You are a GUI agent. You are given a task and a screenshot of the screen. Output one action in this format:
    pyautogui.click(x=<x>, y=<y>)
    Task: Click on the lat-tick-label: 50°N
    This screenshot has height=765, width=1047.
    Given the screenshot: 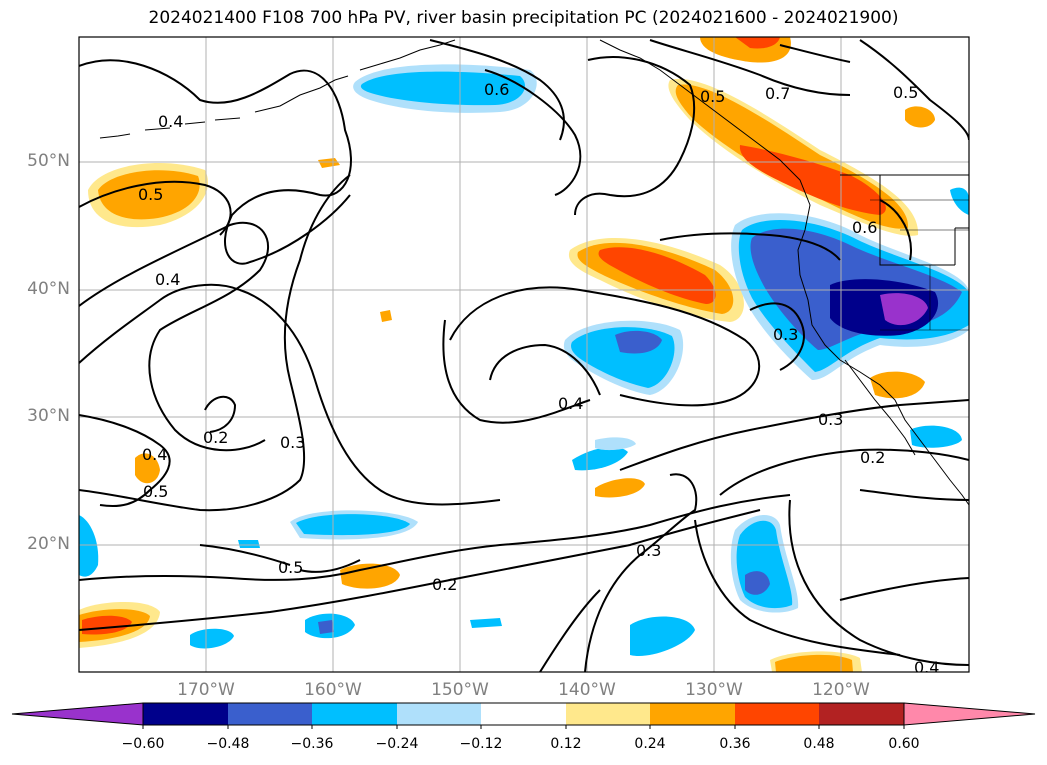 What is the action you would take?
    pyautogui.click(x=48, y=161)
    